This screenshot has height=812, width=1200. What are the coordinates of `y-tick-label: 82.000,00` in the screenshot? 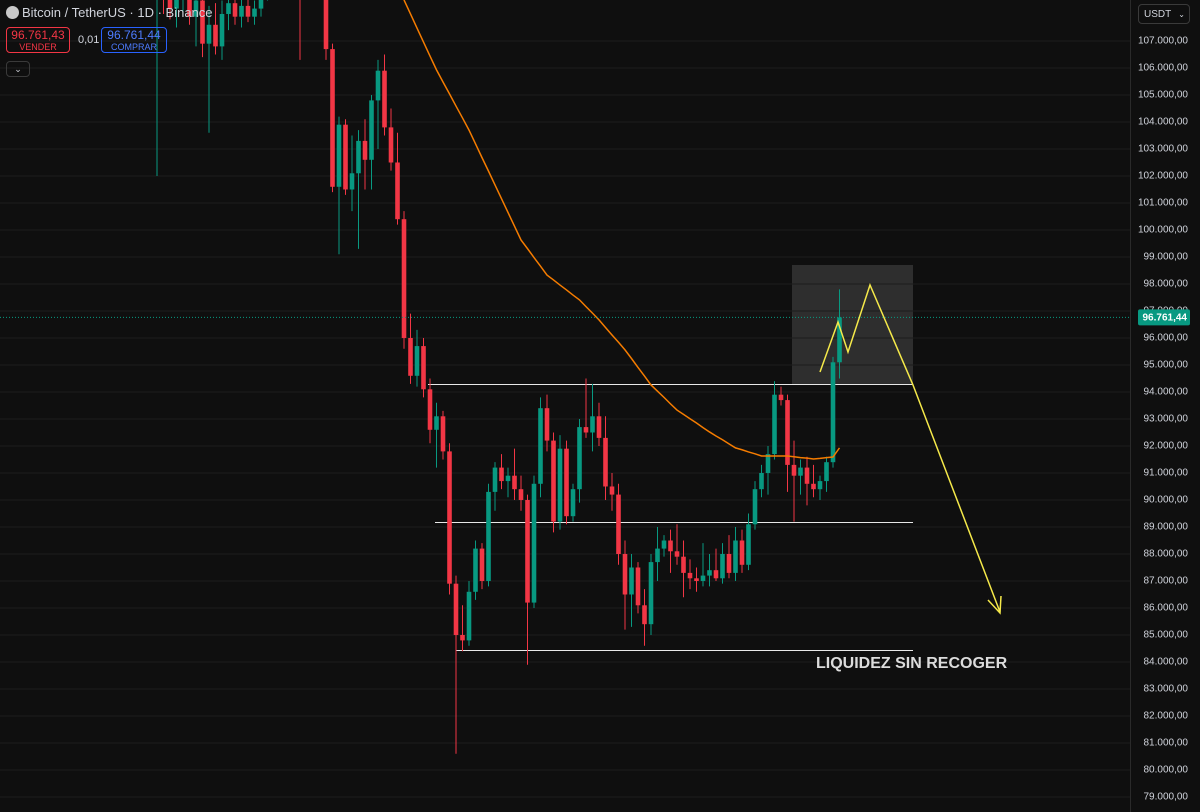 It's located at (1166, 716).